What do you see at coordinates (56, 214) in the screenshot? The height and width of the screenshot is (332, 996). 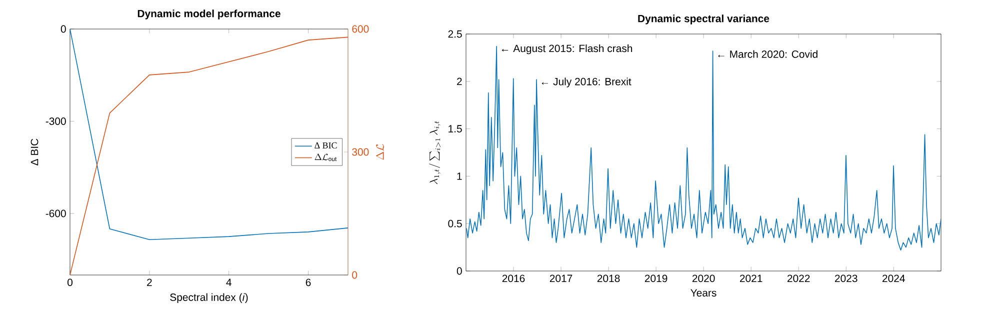 I see `y-tick-label: -600` at bounding box center [56, 214].